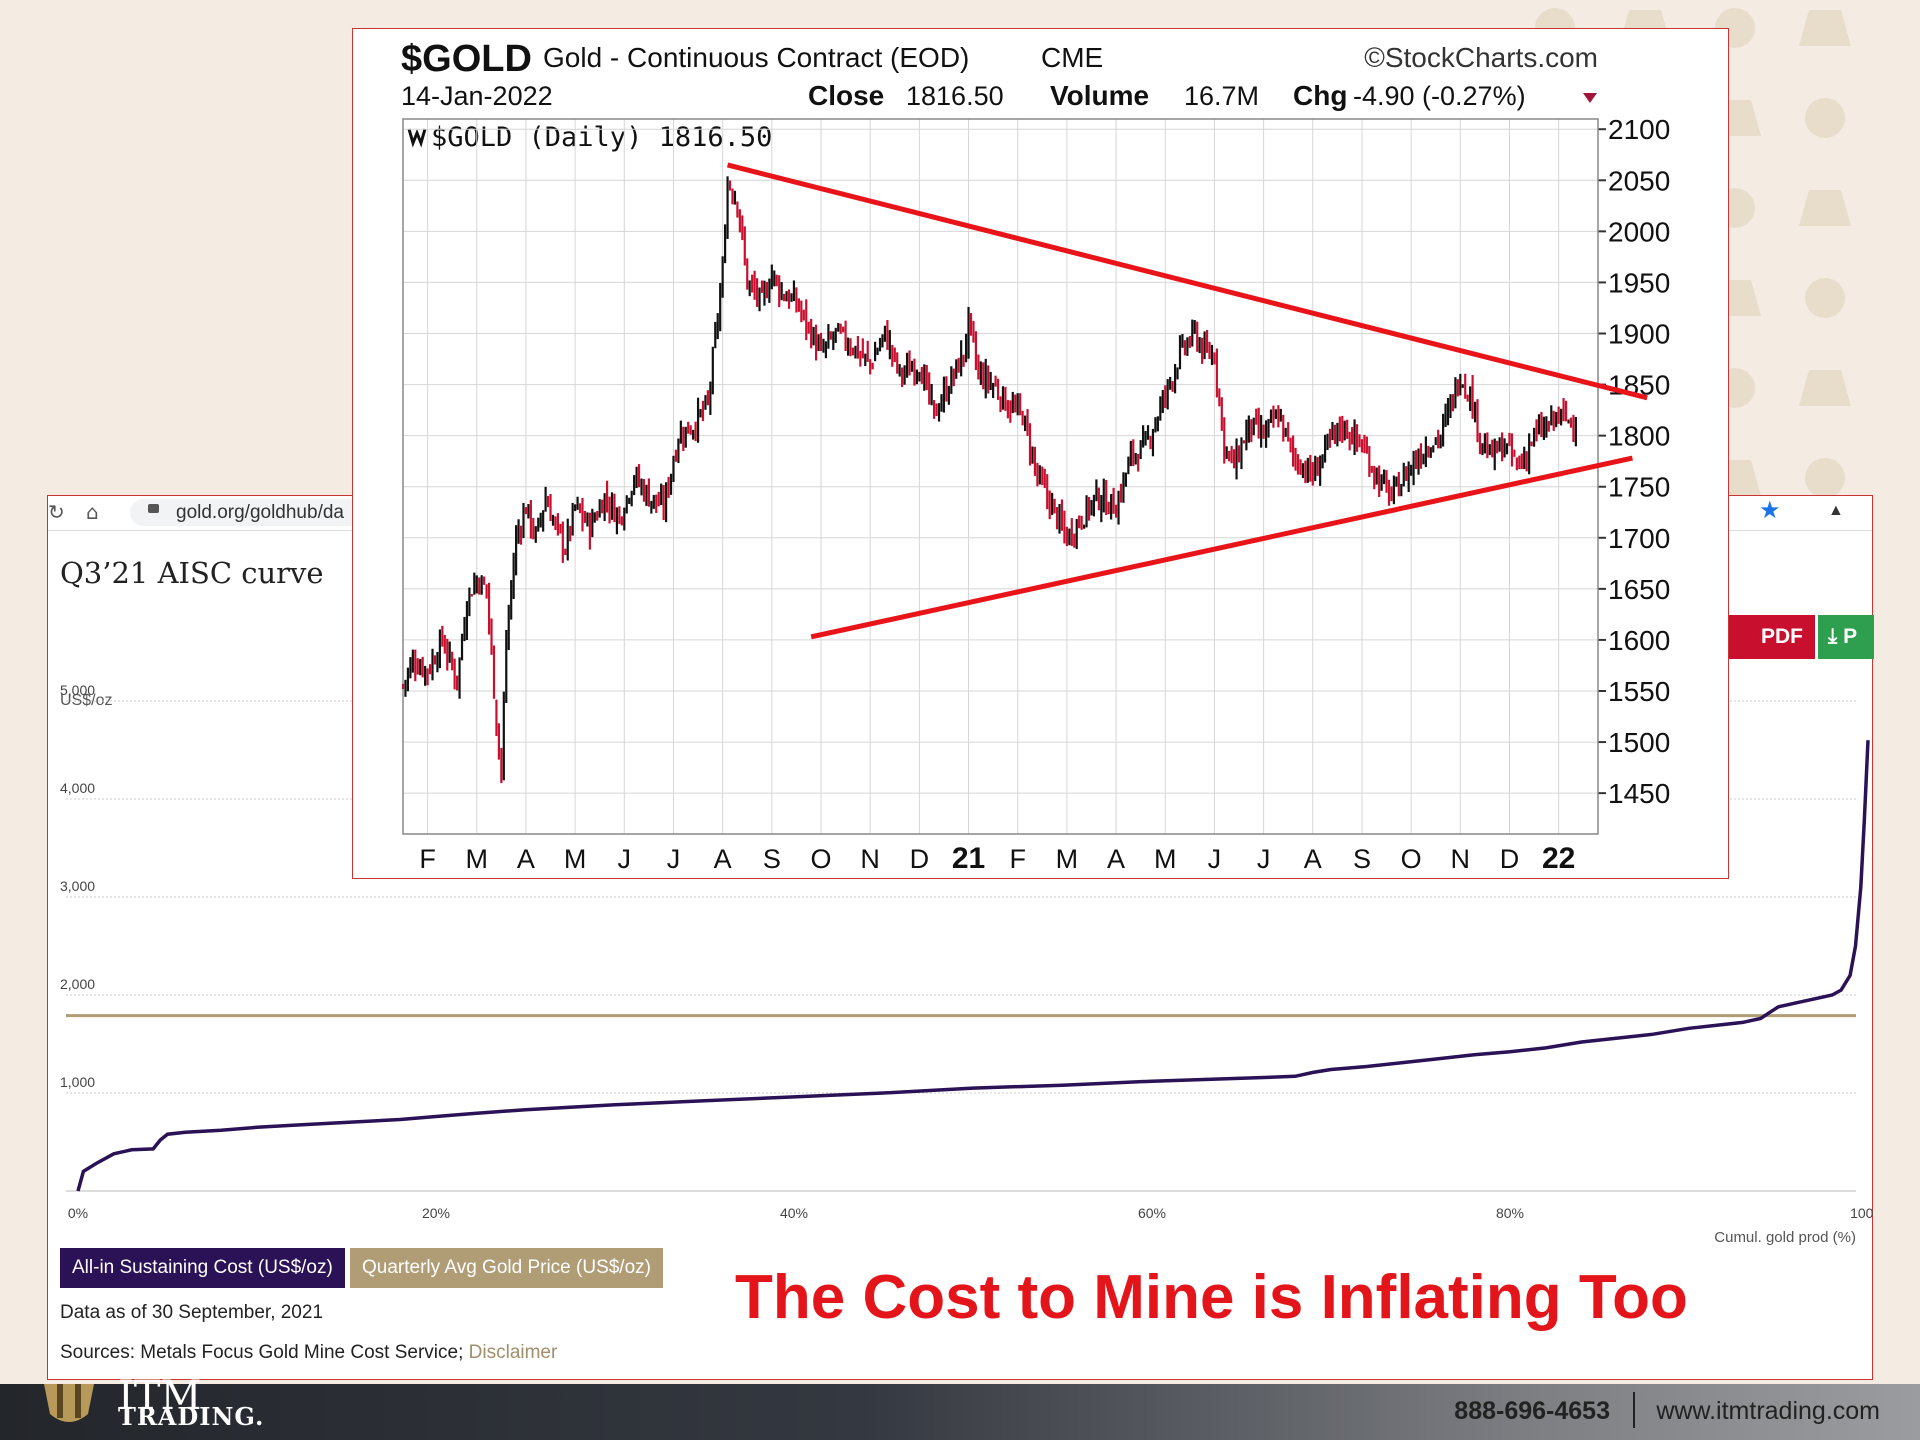 The height and width of the screenshot is (1440, 1920). I want to click on y-tick-label: 2100, so click(1639, 129).